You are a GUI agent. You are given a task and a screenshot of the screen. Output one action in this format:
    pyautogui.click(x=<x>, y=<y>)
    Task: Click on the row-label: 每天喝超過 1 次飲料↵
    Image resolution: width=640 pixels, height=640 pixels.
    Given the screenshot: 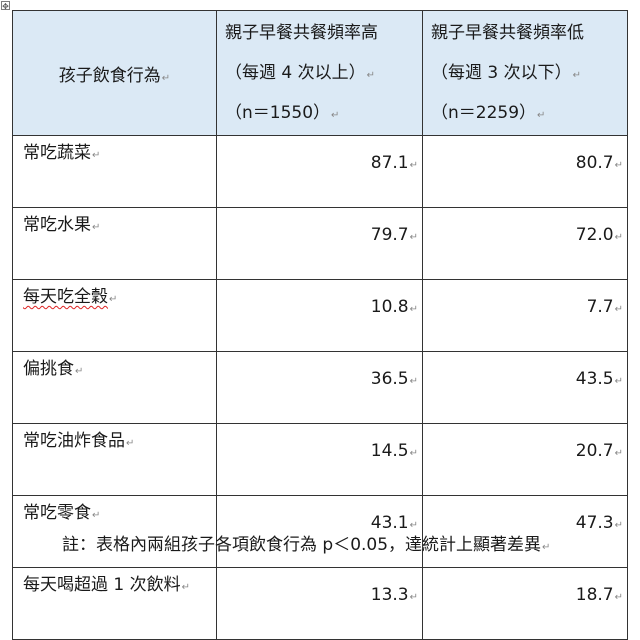 What is the action you would take?
    pyautogui.click(x=114, y=603)
    